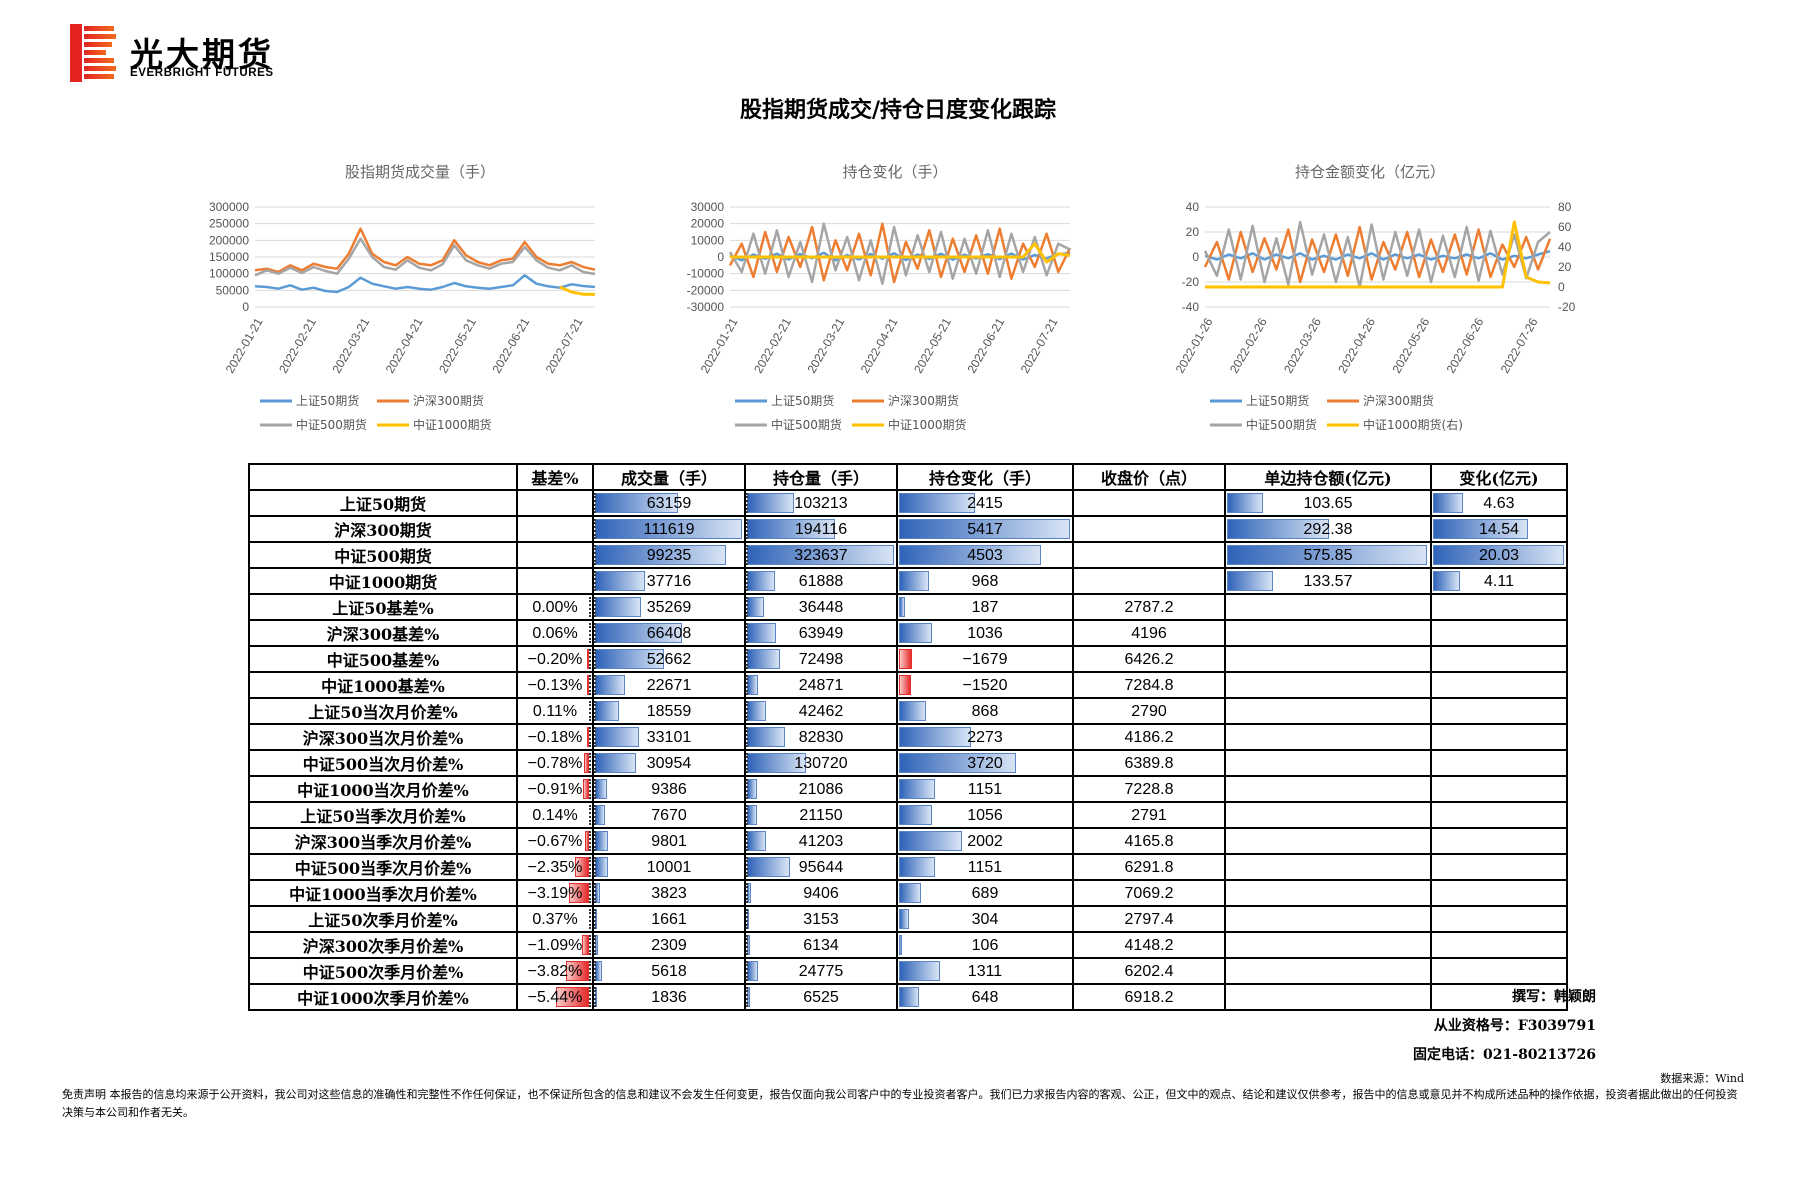 The height and width of the screenshot is (1181, 1796). Describe the element at coordinates (985, 529) in the screenshot. I see `table-cell: 5417` at that location.